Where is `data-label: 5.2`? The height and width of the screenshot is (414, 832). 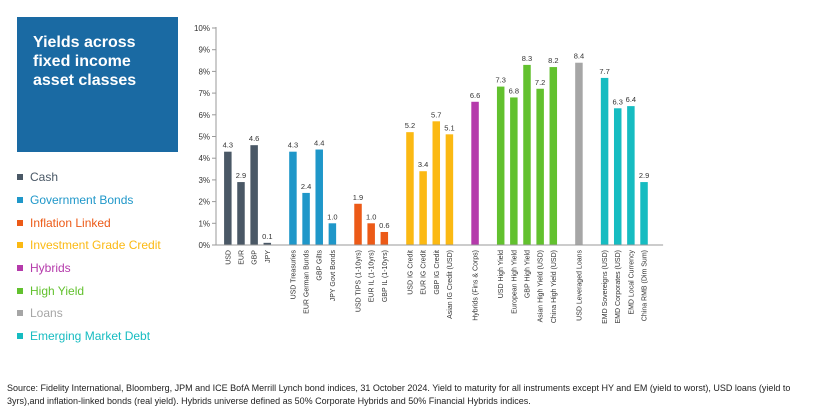 data-label: 5.2 is located at coordinates (410, 125).